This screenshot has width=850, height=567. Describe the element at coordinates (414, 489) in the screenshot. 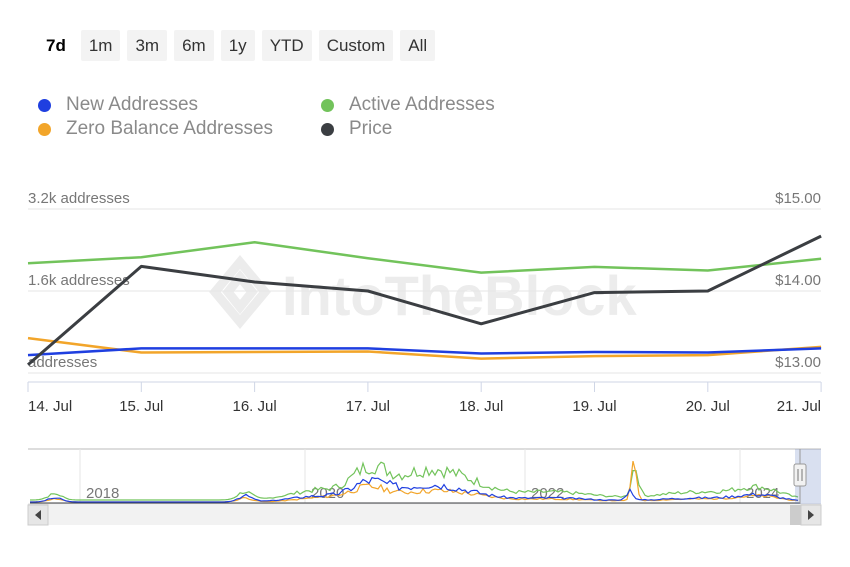

I see `navigator-series-new-addresses` at that location.